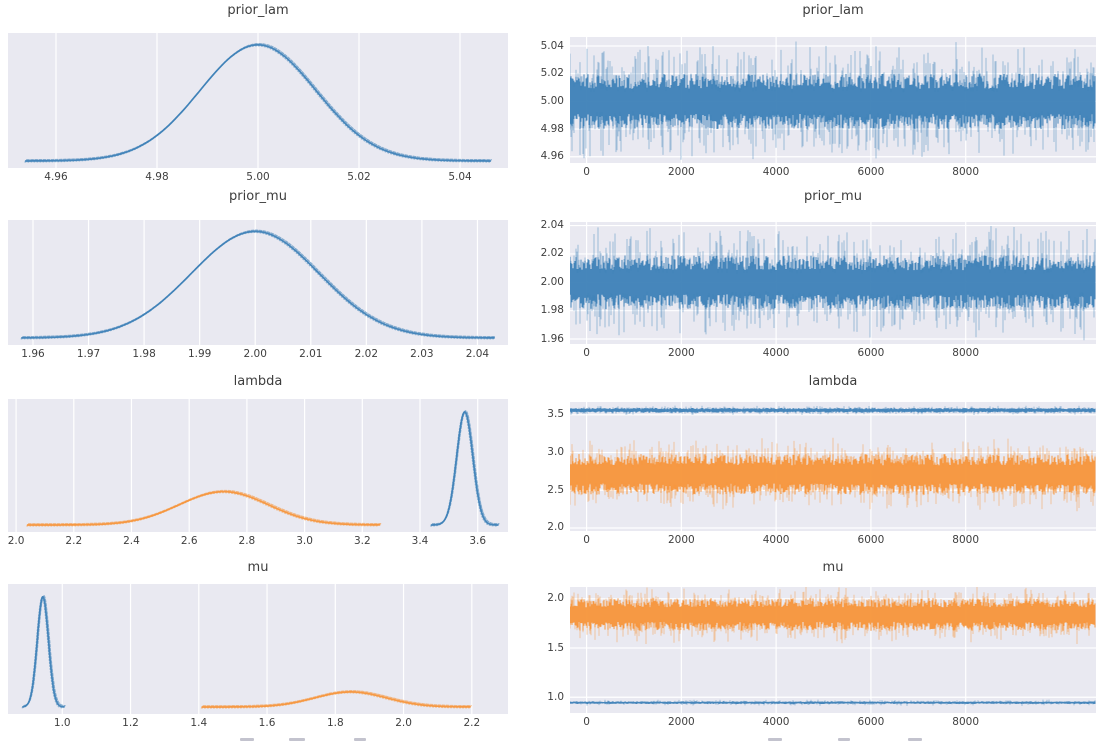 This screenshot has height=743, width=1100. What do you see at coordinates (555, 452) in the screenshot?
I see `y-tick-label: 3.0` at bounding box center [555, 452].